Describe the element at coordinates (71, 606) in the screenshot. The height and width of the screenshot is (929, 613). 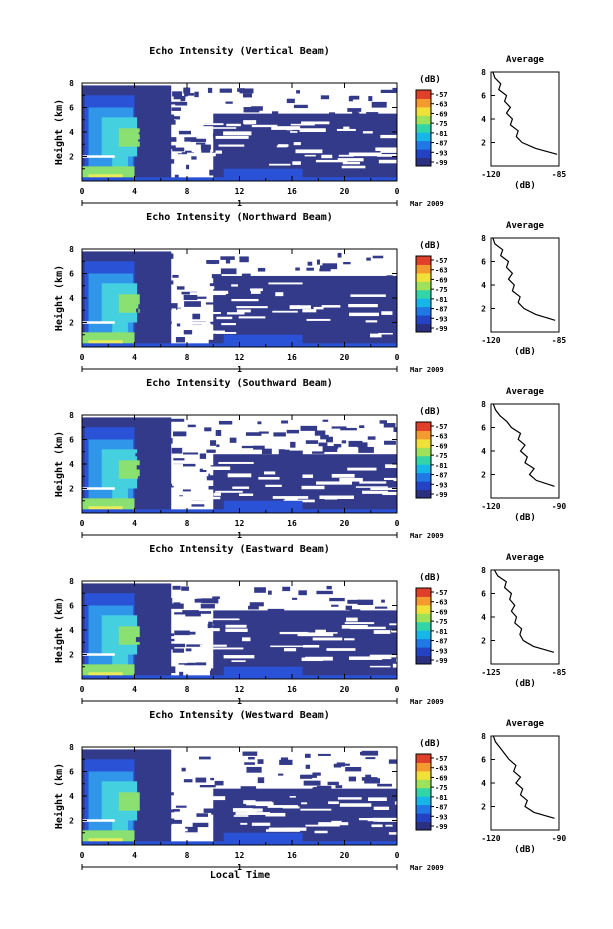
I see `y-tick-label: 6` at that location.